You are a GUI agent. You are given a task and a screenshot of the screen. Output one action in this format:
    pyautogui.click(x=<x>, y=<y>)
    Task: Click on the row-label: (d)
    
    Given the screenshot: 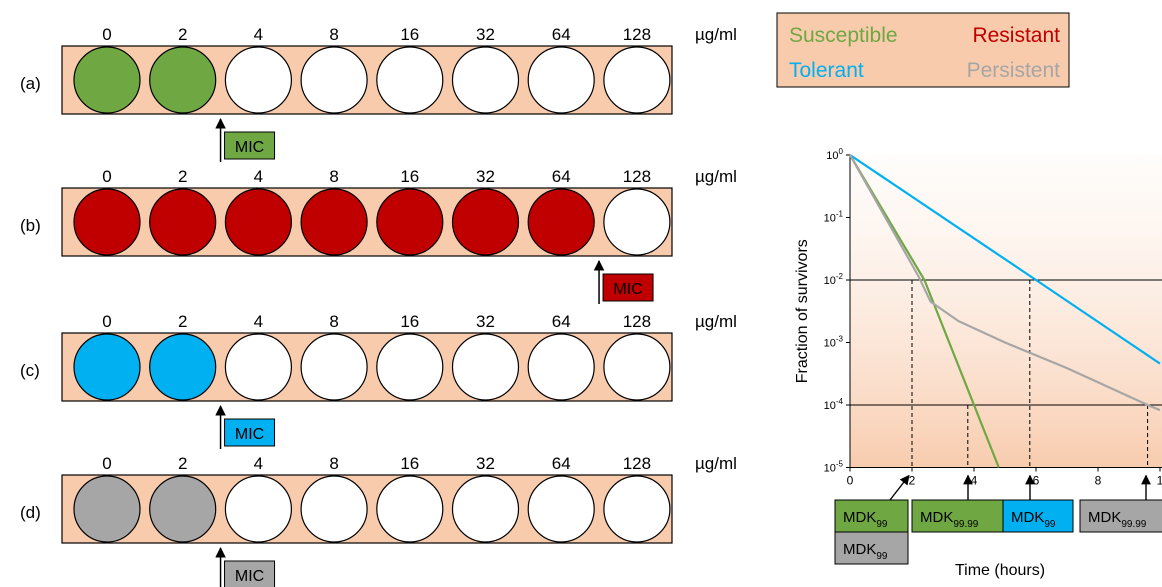 What is the action you would take?
    pyautogui.click(x=30, y=512)
    